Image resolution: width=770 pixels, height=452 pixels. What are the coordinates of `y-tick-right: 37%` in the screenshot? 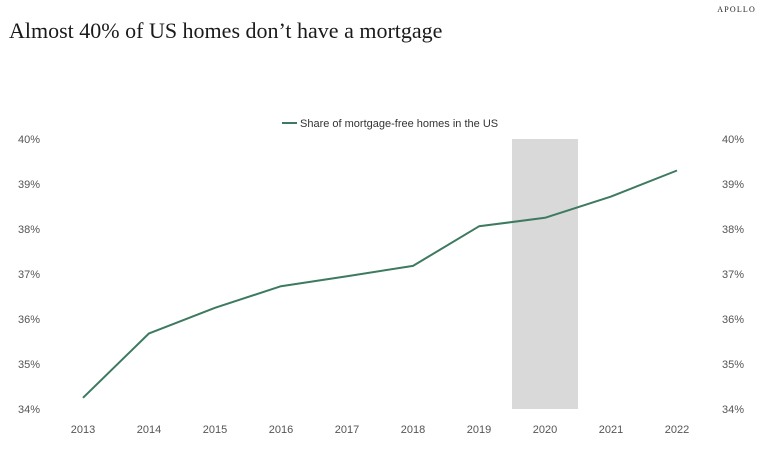 It's located at (733, 275).